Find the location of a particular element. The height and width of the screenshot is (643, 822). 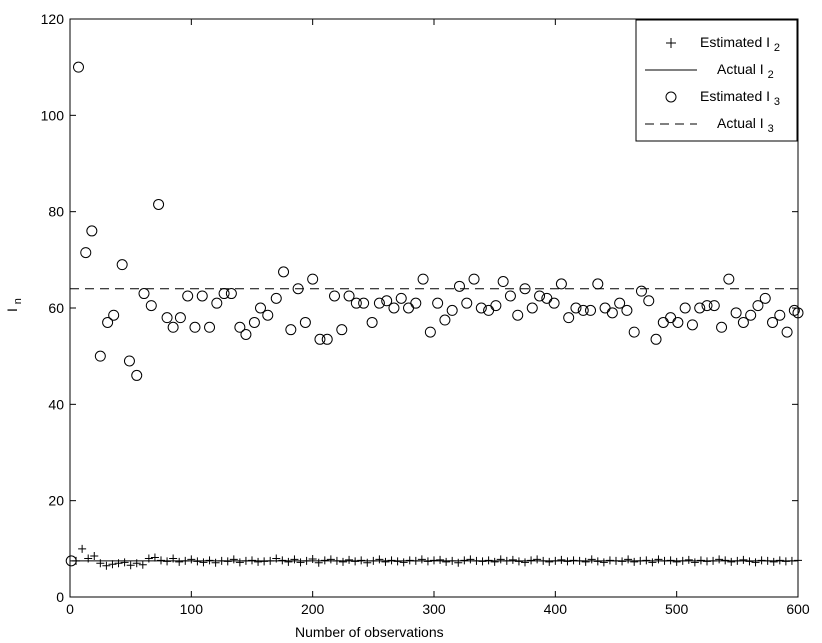

legend-item-estimated-i3: Estimated I 3 is located at coordinates (722, 98).